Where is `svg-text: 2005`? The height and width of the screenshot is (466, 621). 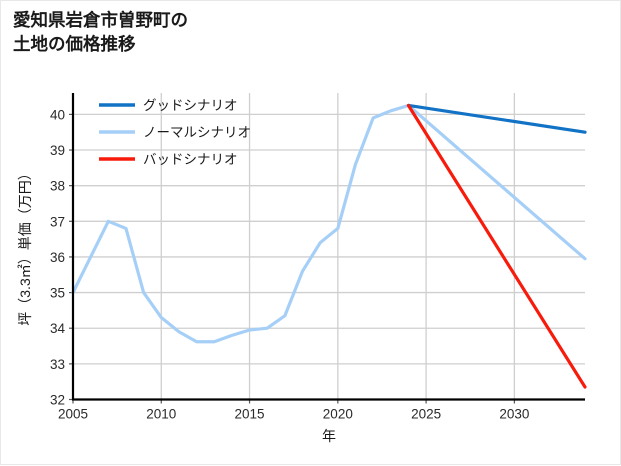
svg-text: 2005 is located at coordinates (73, 414).